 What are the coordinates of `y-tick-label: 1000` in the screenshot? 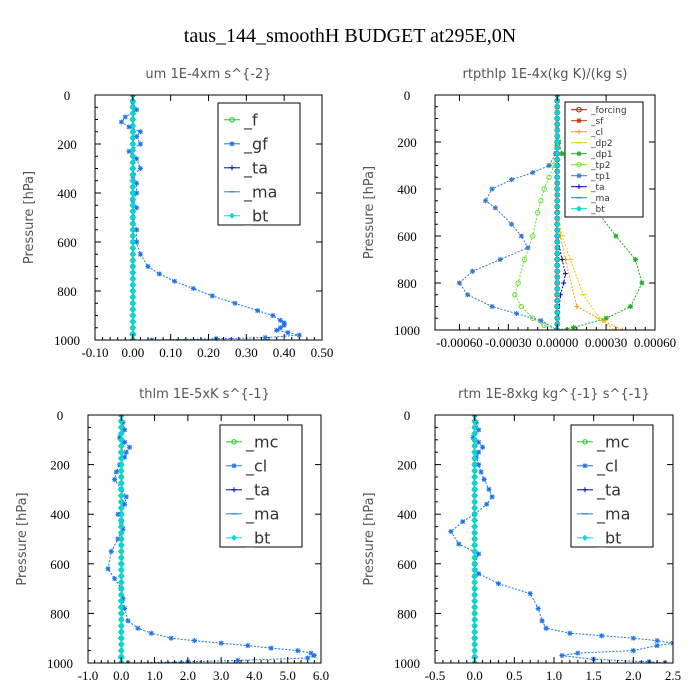 It's located at (60, 663).